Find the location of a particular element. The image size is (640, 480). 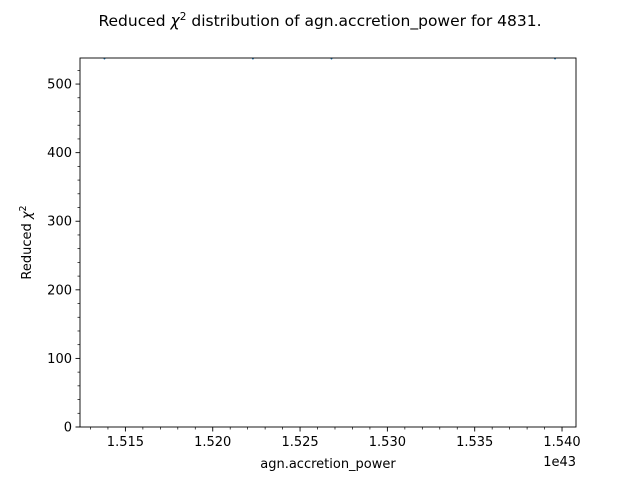

y-axis-label-main: Reduced is located at coordinates (27, 249).